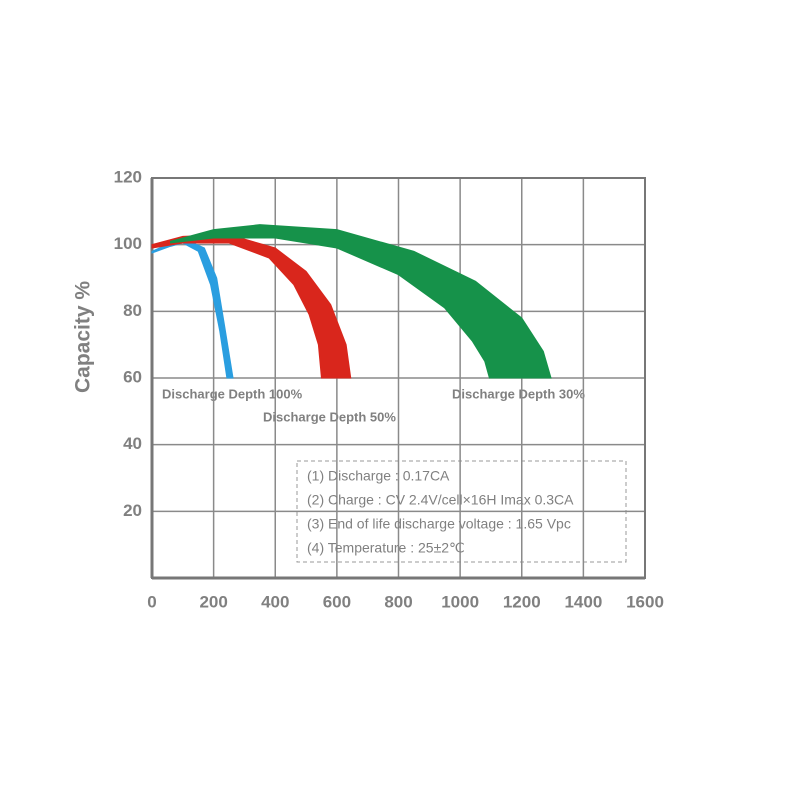  What do you see at coordinates (128, 176) in the screenshot?
I see `y-tick-label: 120` at bounding box center [128, 176].